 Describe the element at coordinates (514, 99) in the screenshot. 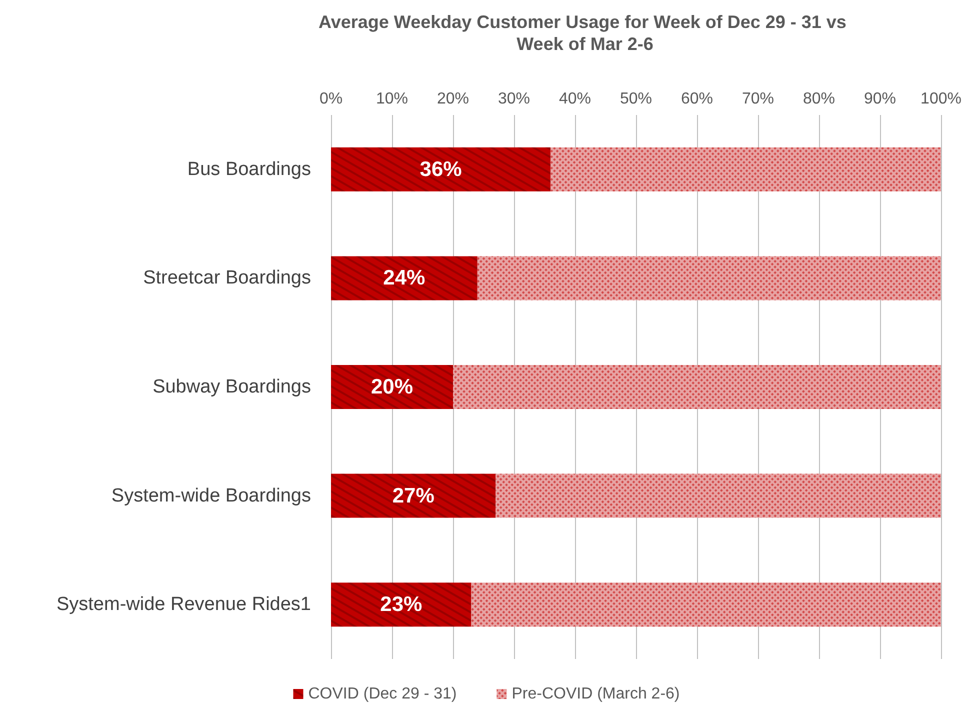

I see `x-tick-label: 30%` at that location.